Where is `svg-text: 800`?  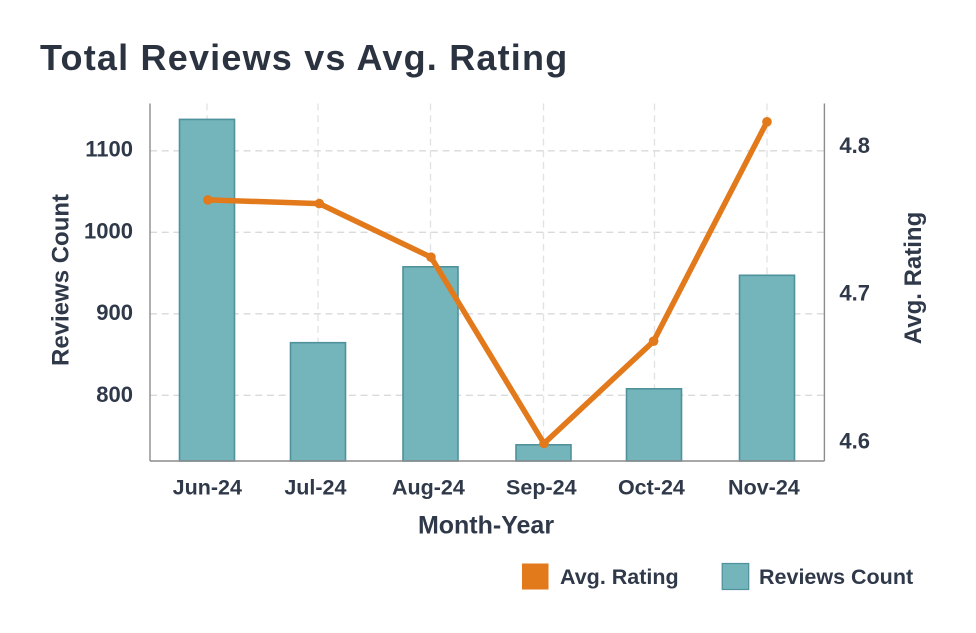
svg-text: 800 is located at coordinates (114, 394).